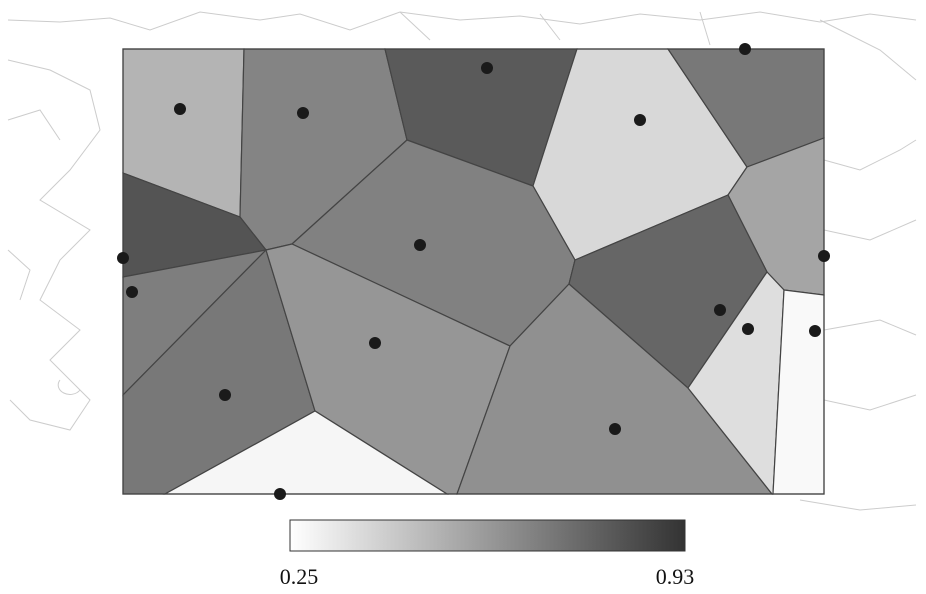 This screenshot has height=594, width=926. Describe the element at coordinates (487, 535) in the screenshot. I see `colorbar` at that location.